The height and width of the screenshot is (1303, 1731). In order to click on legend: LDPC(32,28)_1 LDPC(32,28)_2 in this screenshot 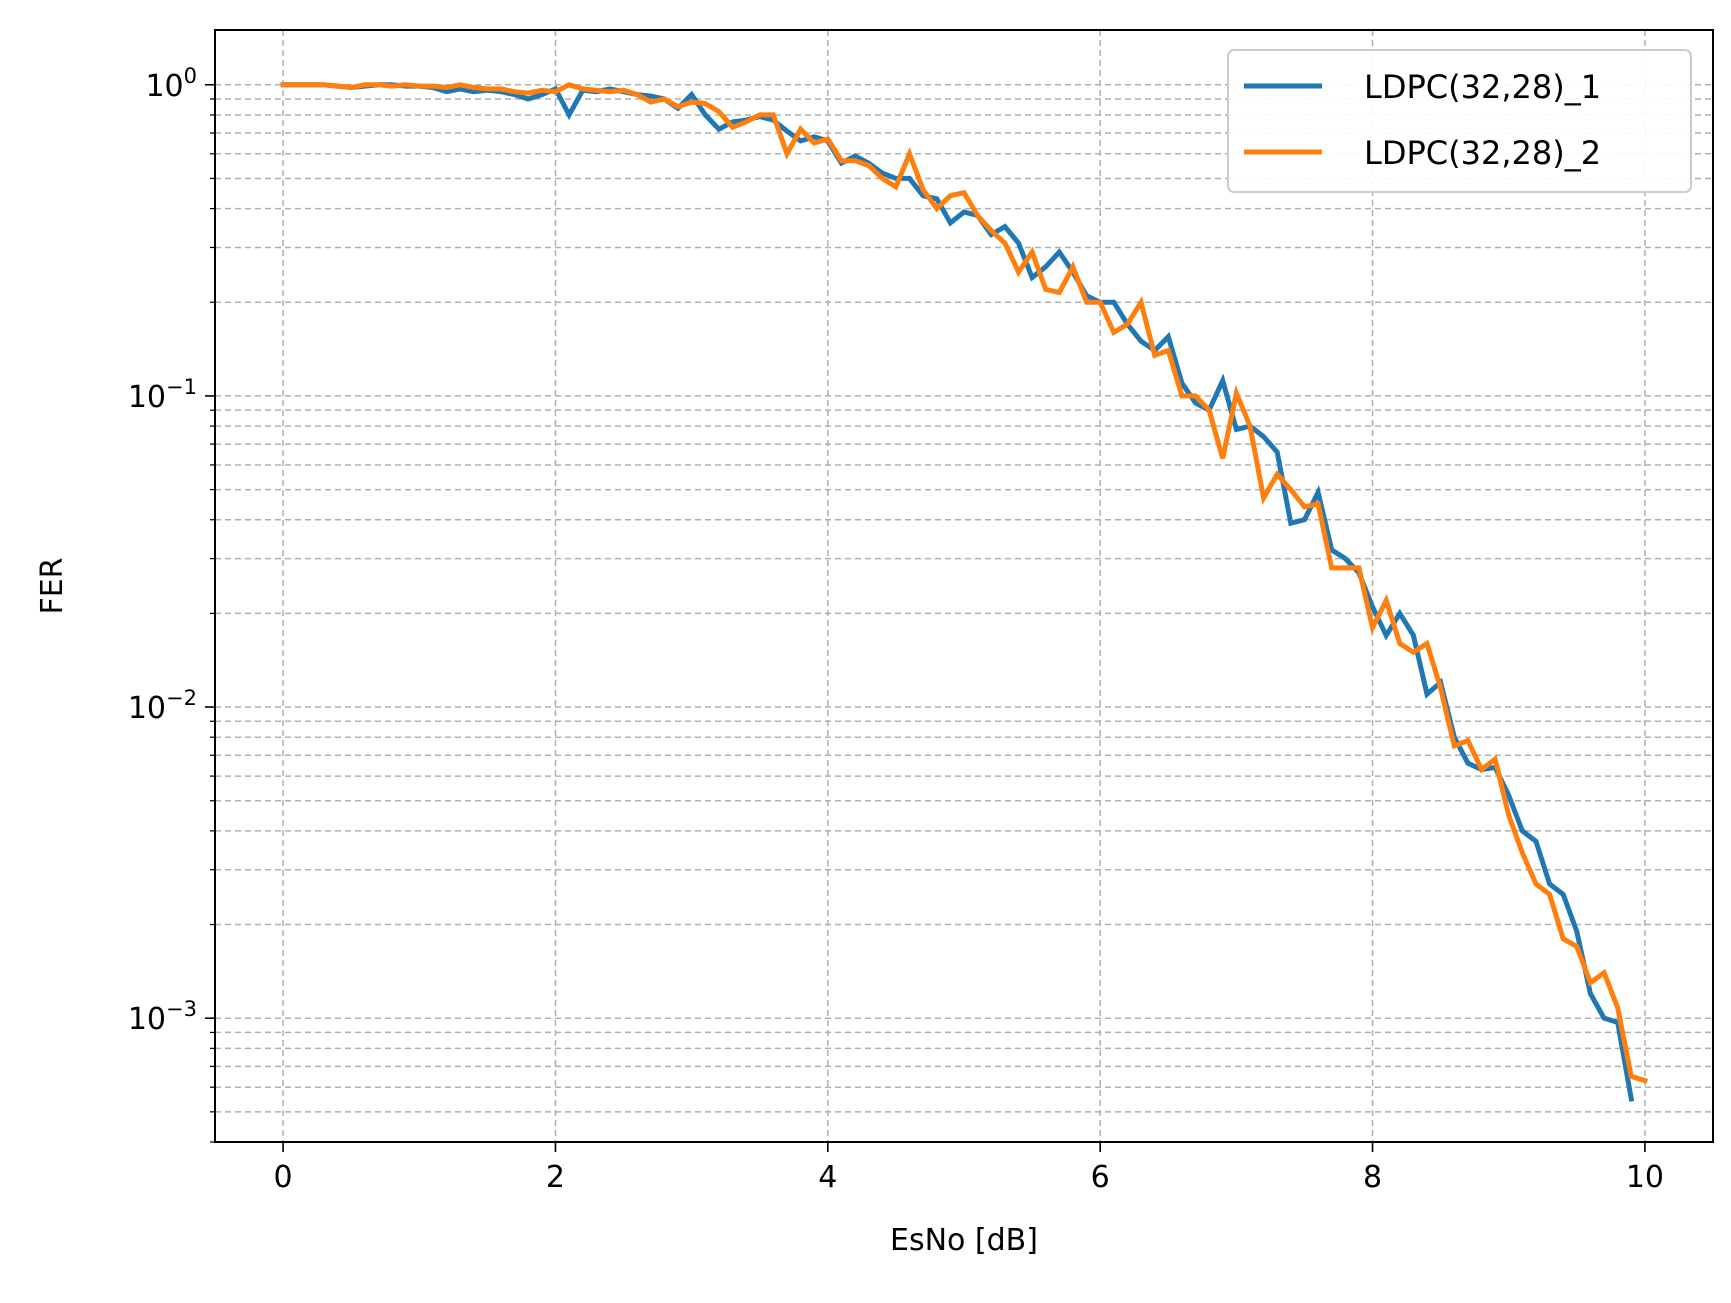, I will do `click(1459, 121)`.